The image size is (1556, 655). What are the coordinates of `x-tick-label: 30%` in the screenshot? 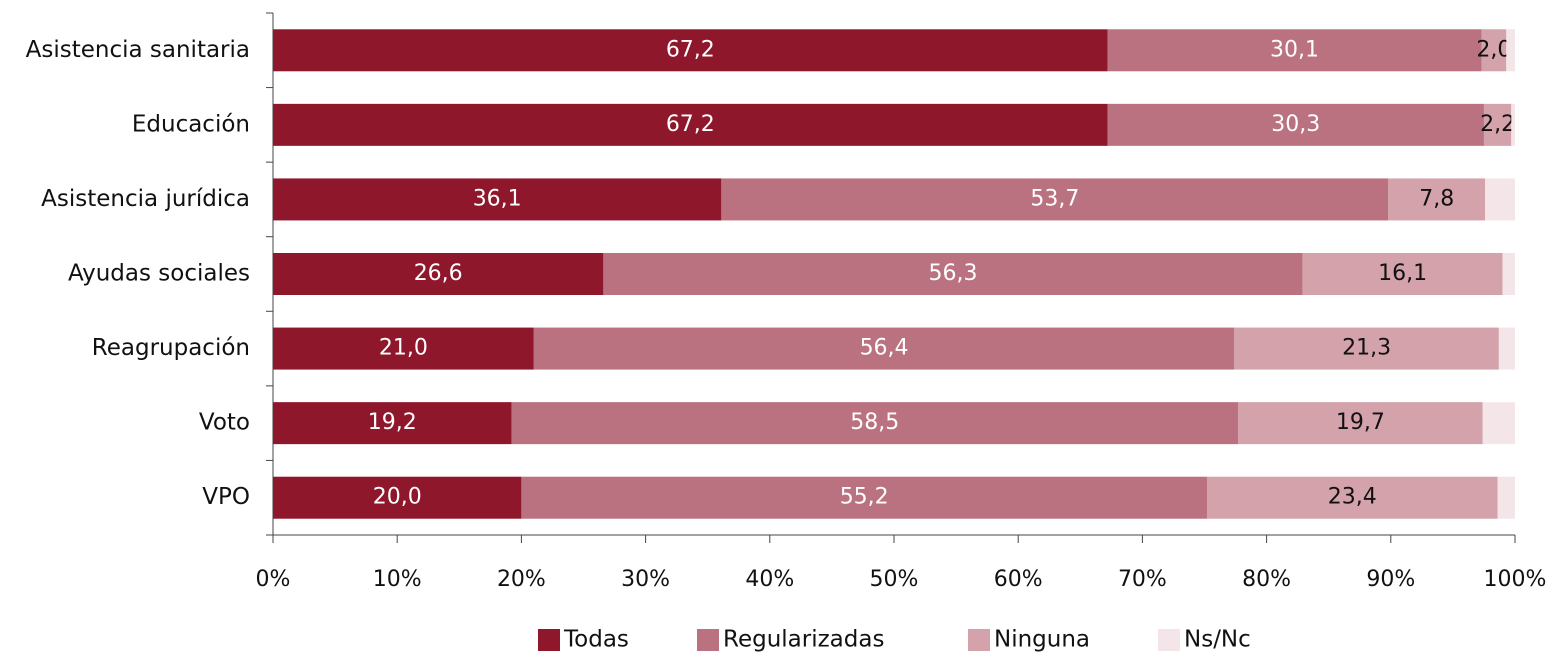 It's located at (645, 579).